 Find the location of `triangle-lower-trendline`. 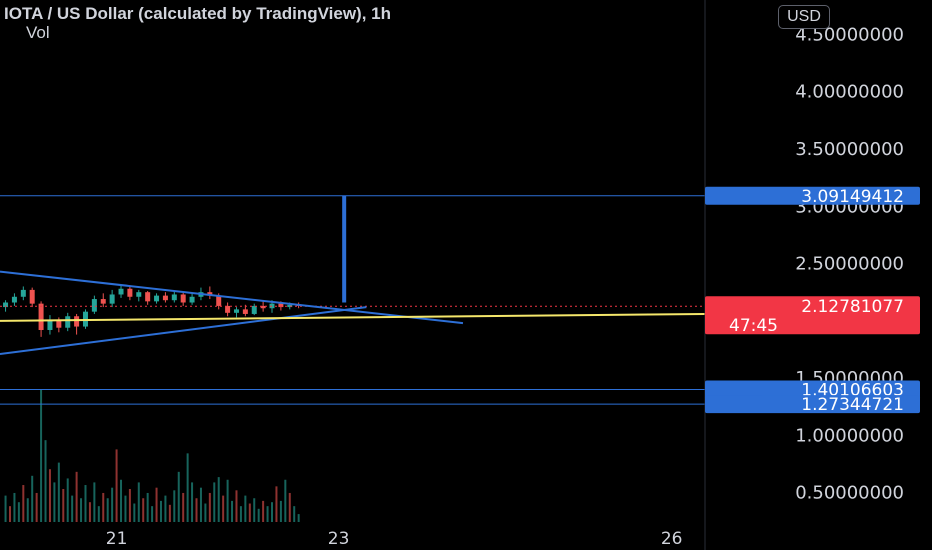

triangle-lower-trendline is located at coordinates (183, 331).